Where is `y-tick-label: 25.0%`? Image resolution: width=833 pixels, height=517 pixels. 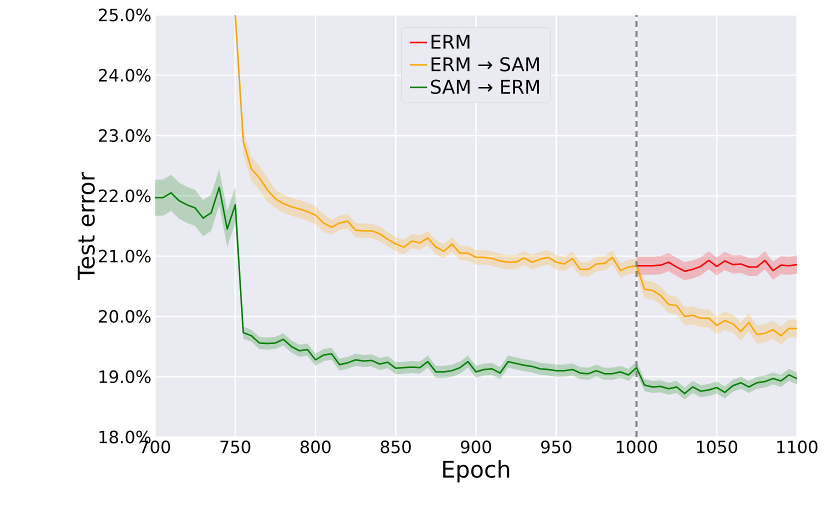 y-tick-label: 25.0% is located at coordinates (124, 15).